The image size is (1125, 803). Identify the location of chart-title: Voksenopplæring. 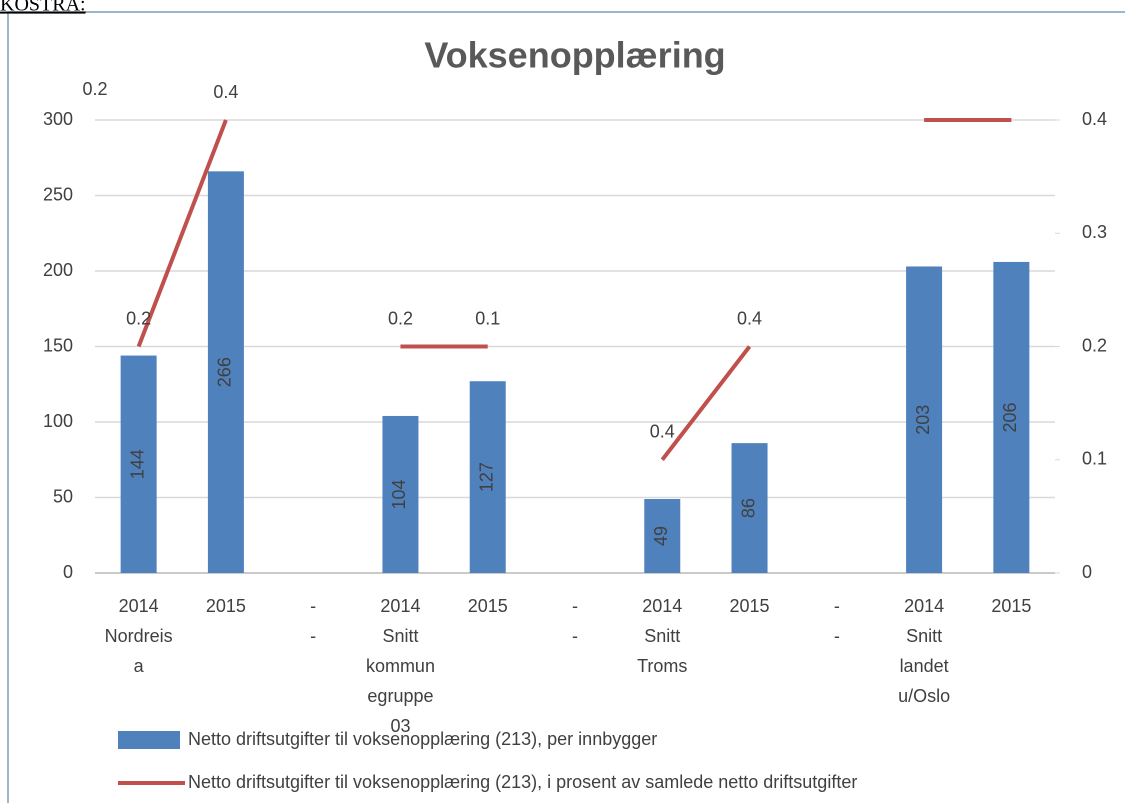
(574, 55).